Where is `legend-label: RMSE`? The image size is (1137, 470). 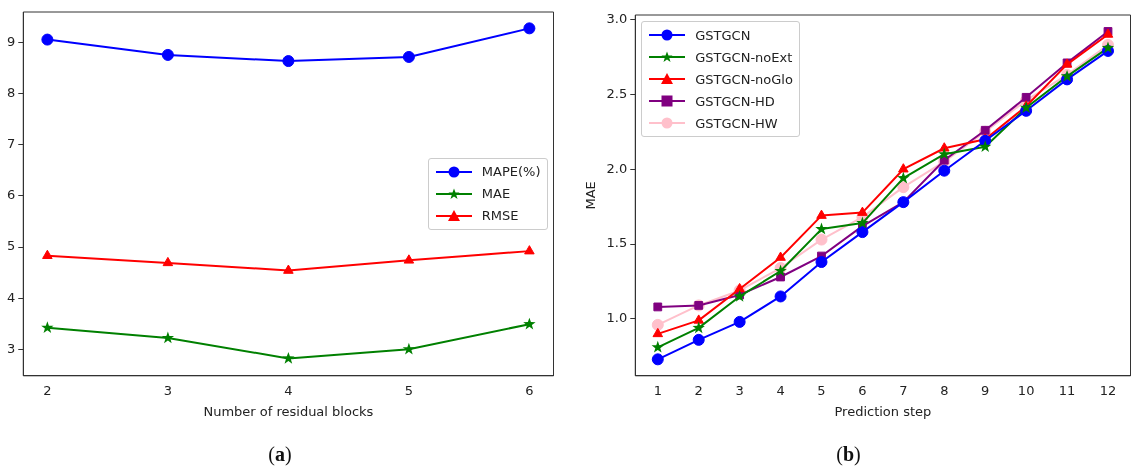 legend-label: RMSE is located at coordinates (500, 216).